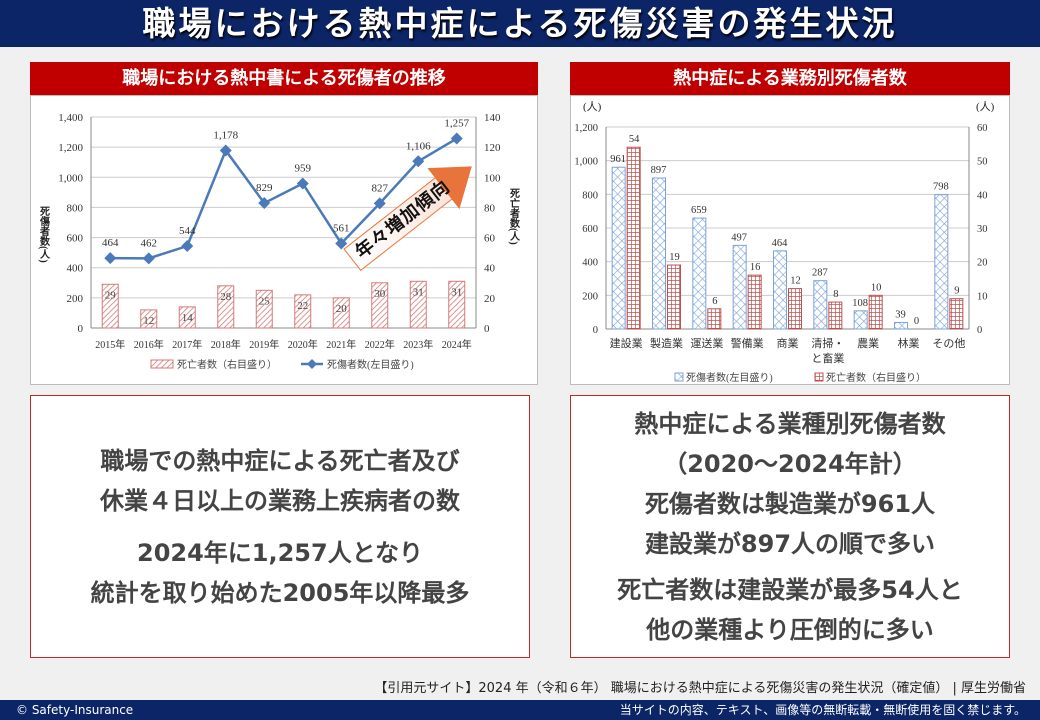 The image size is (1040, 720). I want to click on usage-notice: 当サイトの内容、テキスト、画像等の無断転載・無断使用を固く禁じます。, so click(822, 710).